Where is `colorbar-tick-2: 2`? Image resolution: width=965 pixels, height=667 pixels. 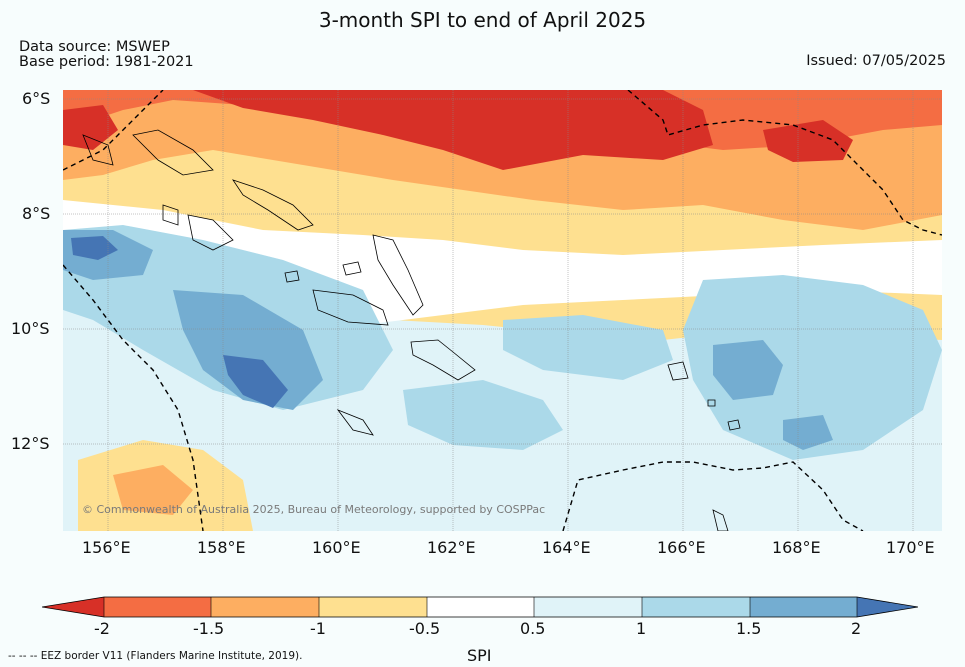 colorbar-tick-2: 2 is located at coordinates (856, 628).